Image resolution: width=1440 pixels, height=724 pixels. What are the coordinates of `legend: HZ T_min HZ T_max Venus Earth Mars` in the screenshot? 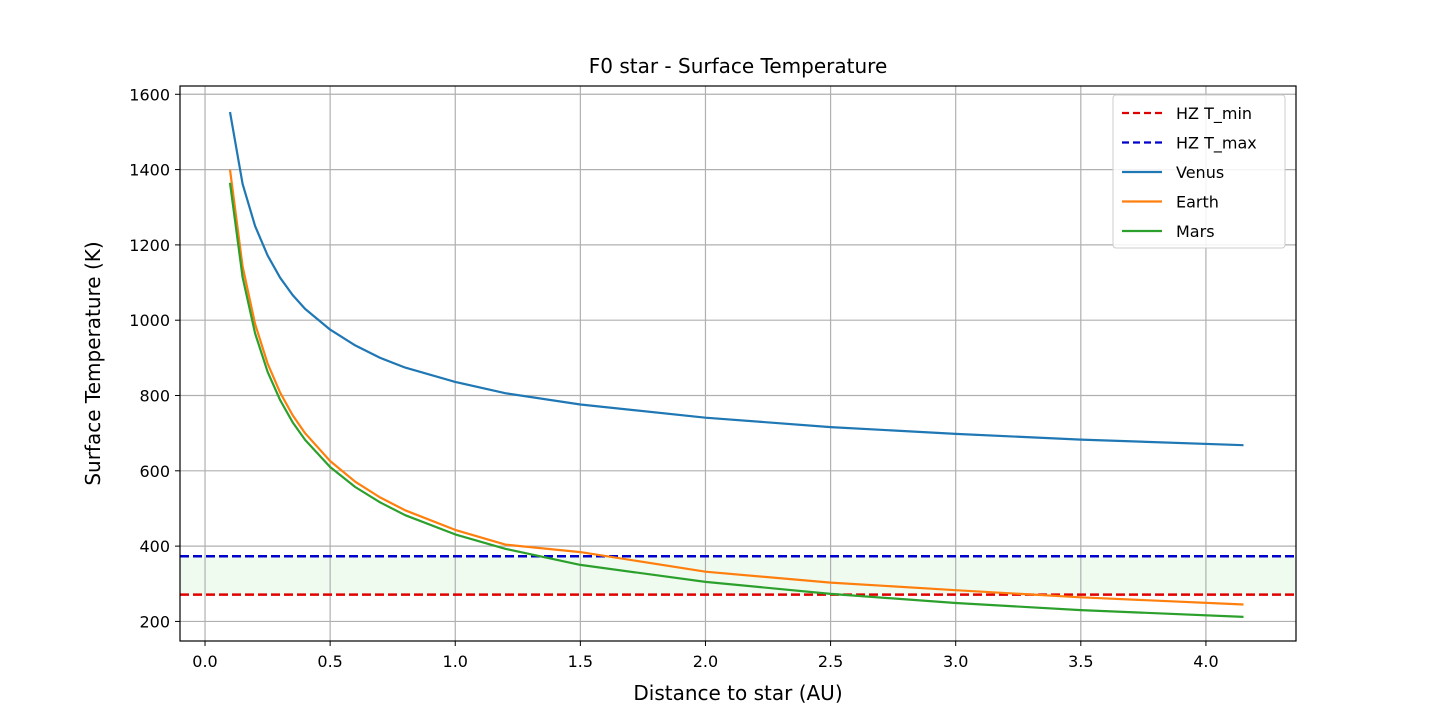 It's located at (1199, 171).